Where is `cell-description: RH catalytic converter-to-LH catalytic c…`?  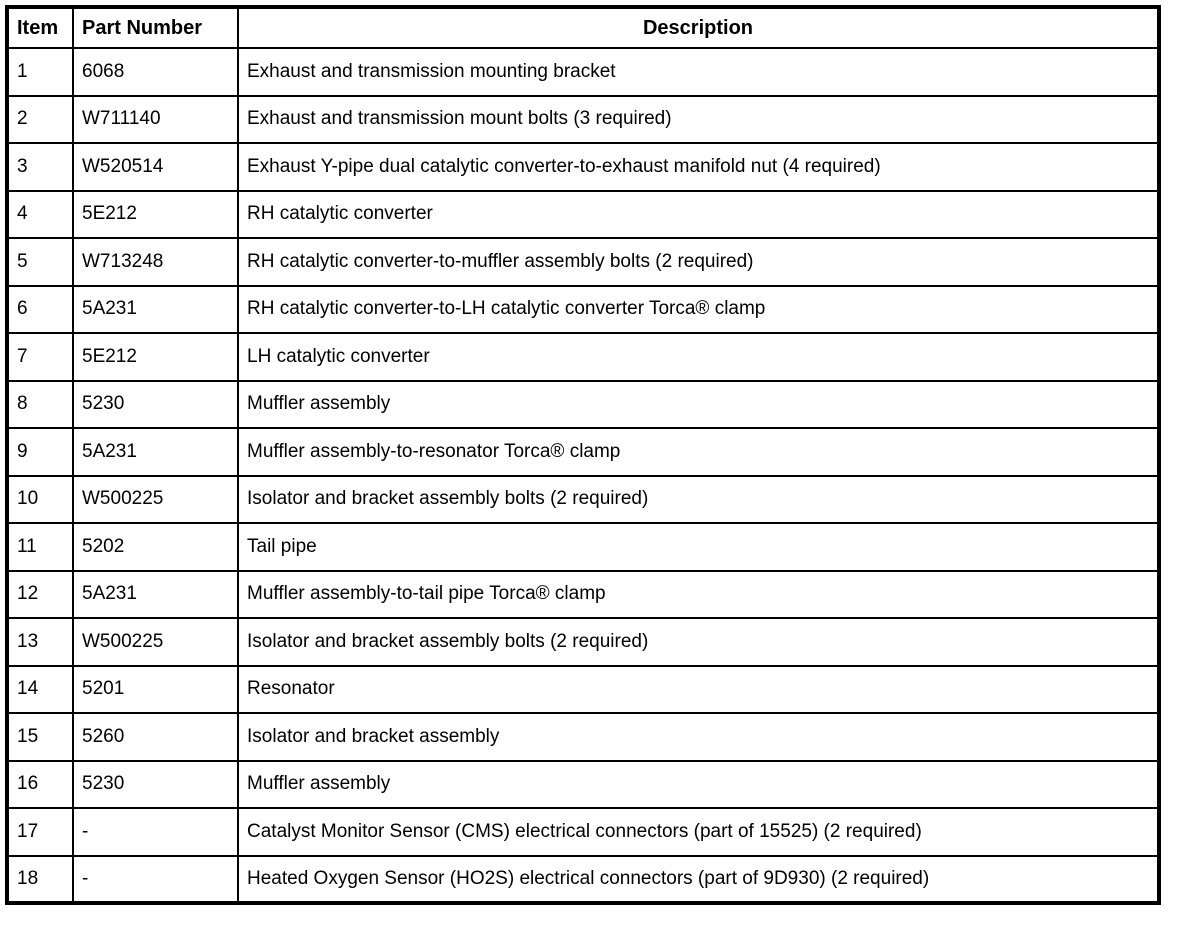
cell-description: RH catalytic converter-to-LH catalytic c… is located at coordinates (698, 309).